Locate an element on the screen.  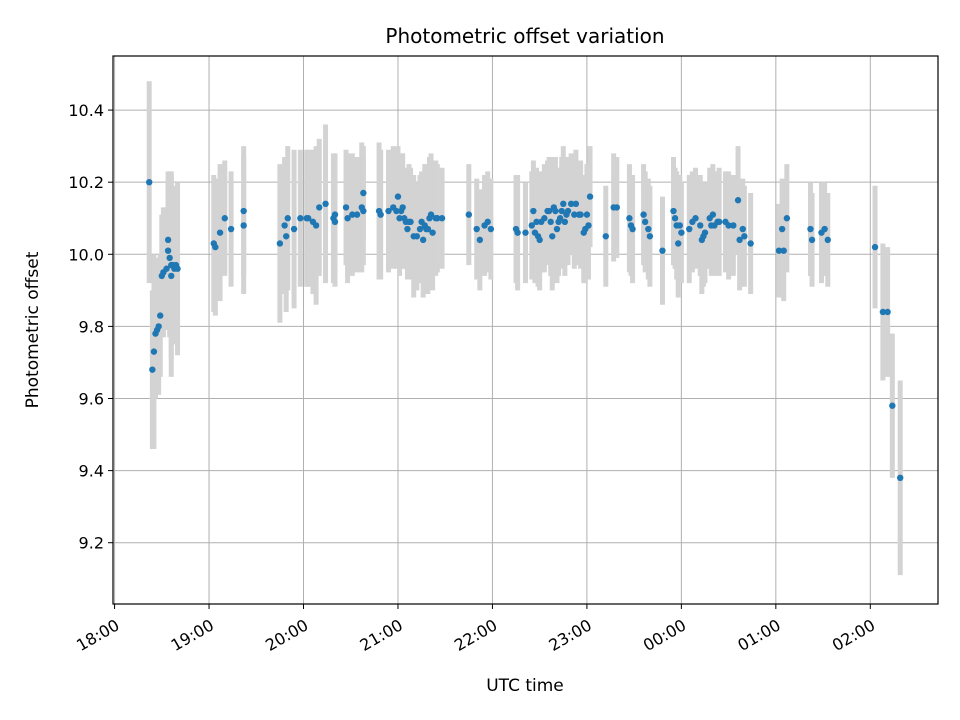
y-axis-title: Photometric offset is located at coordinates (33, 329).